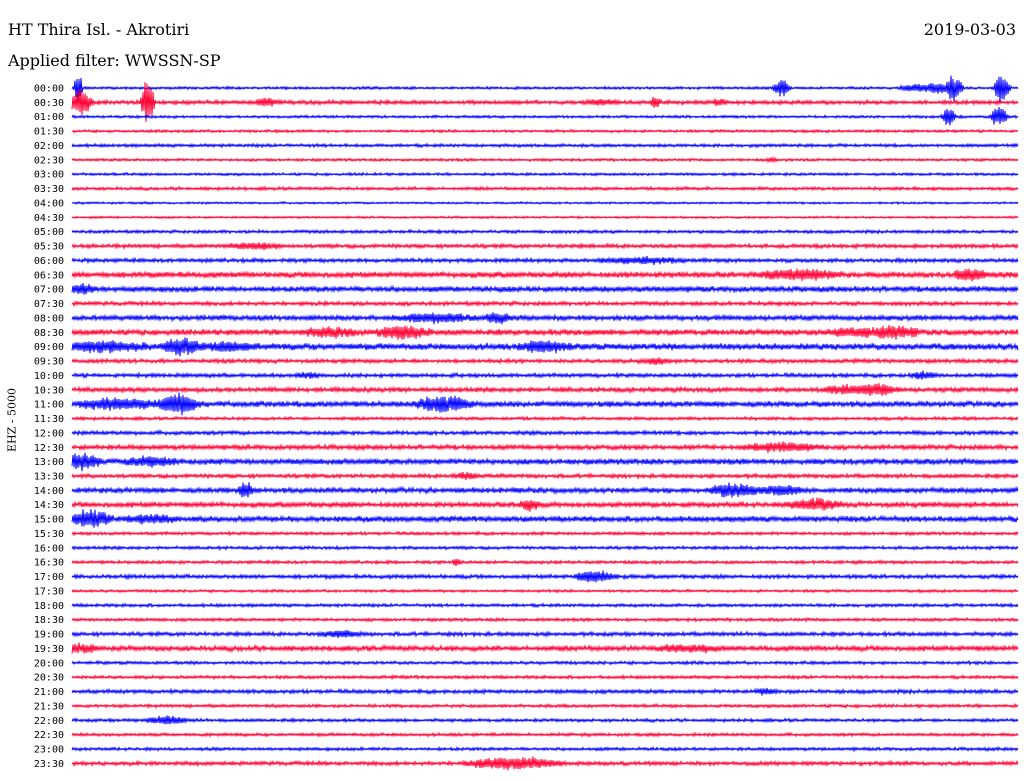 Image resolution: width=1024 pixels, height=780 pixels. I want to click on tick-label-0330: 03:30, so click(49, 189).